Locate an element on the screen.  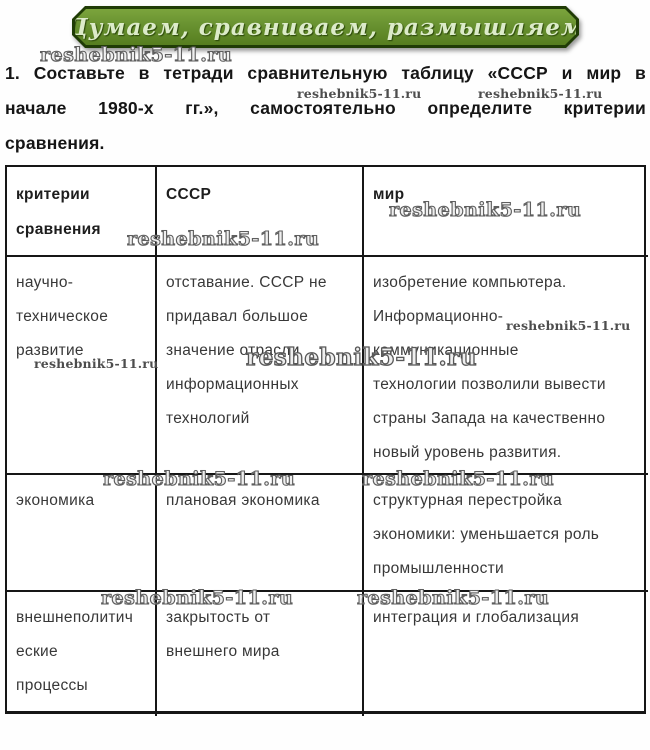
task-line-3: сравнения. is located at coordinates (55, 143).